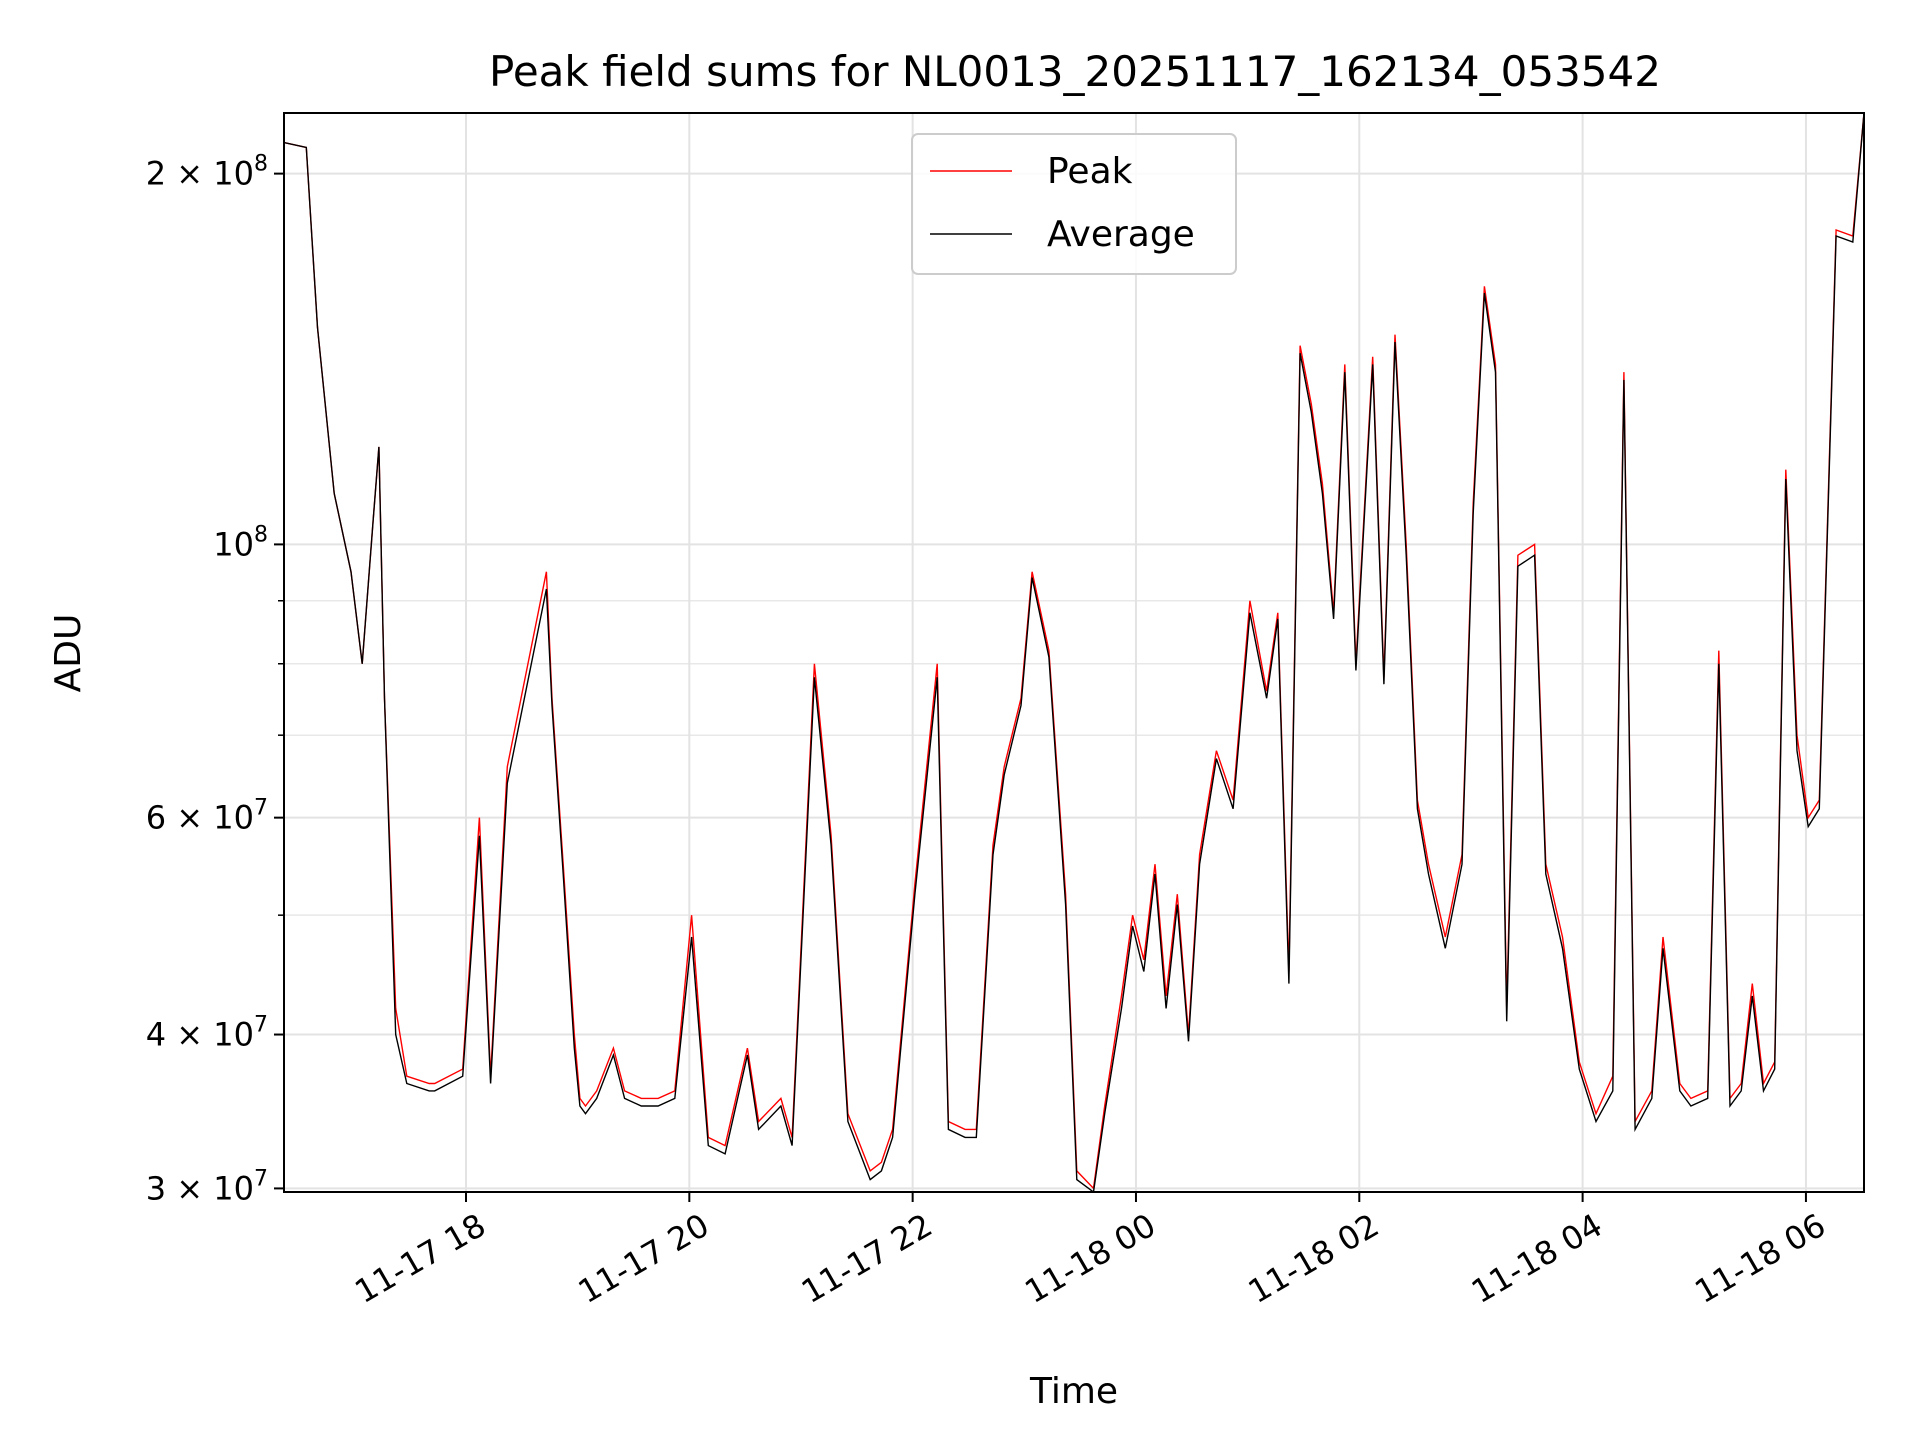 This screenshot has width=1920, height=1440. Describe the element at coordinates (1090, 1258) in the screenshot. I see `x-tick-label: 11-18 00` at that location.